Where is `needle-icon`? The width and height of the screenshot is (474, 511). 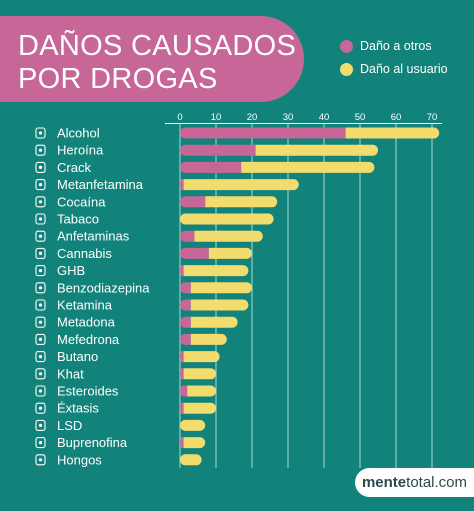 needle-icon is located at coordinates (40, 391).